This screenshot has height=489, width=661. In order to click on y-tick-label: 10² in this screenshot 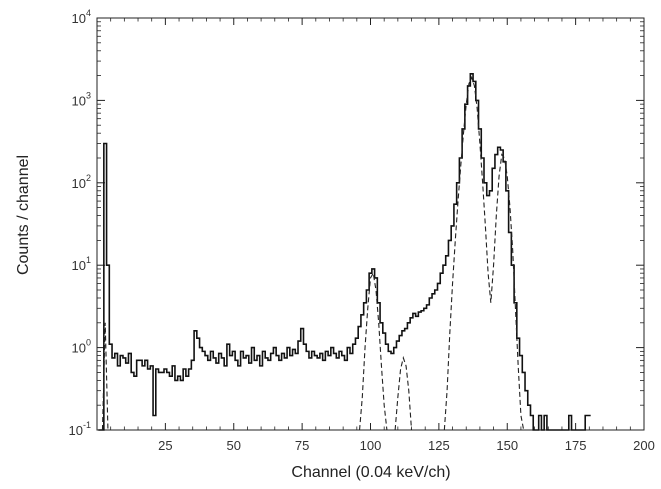, I will do `click(81, 182)`.